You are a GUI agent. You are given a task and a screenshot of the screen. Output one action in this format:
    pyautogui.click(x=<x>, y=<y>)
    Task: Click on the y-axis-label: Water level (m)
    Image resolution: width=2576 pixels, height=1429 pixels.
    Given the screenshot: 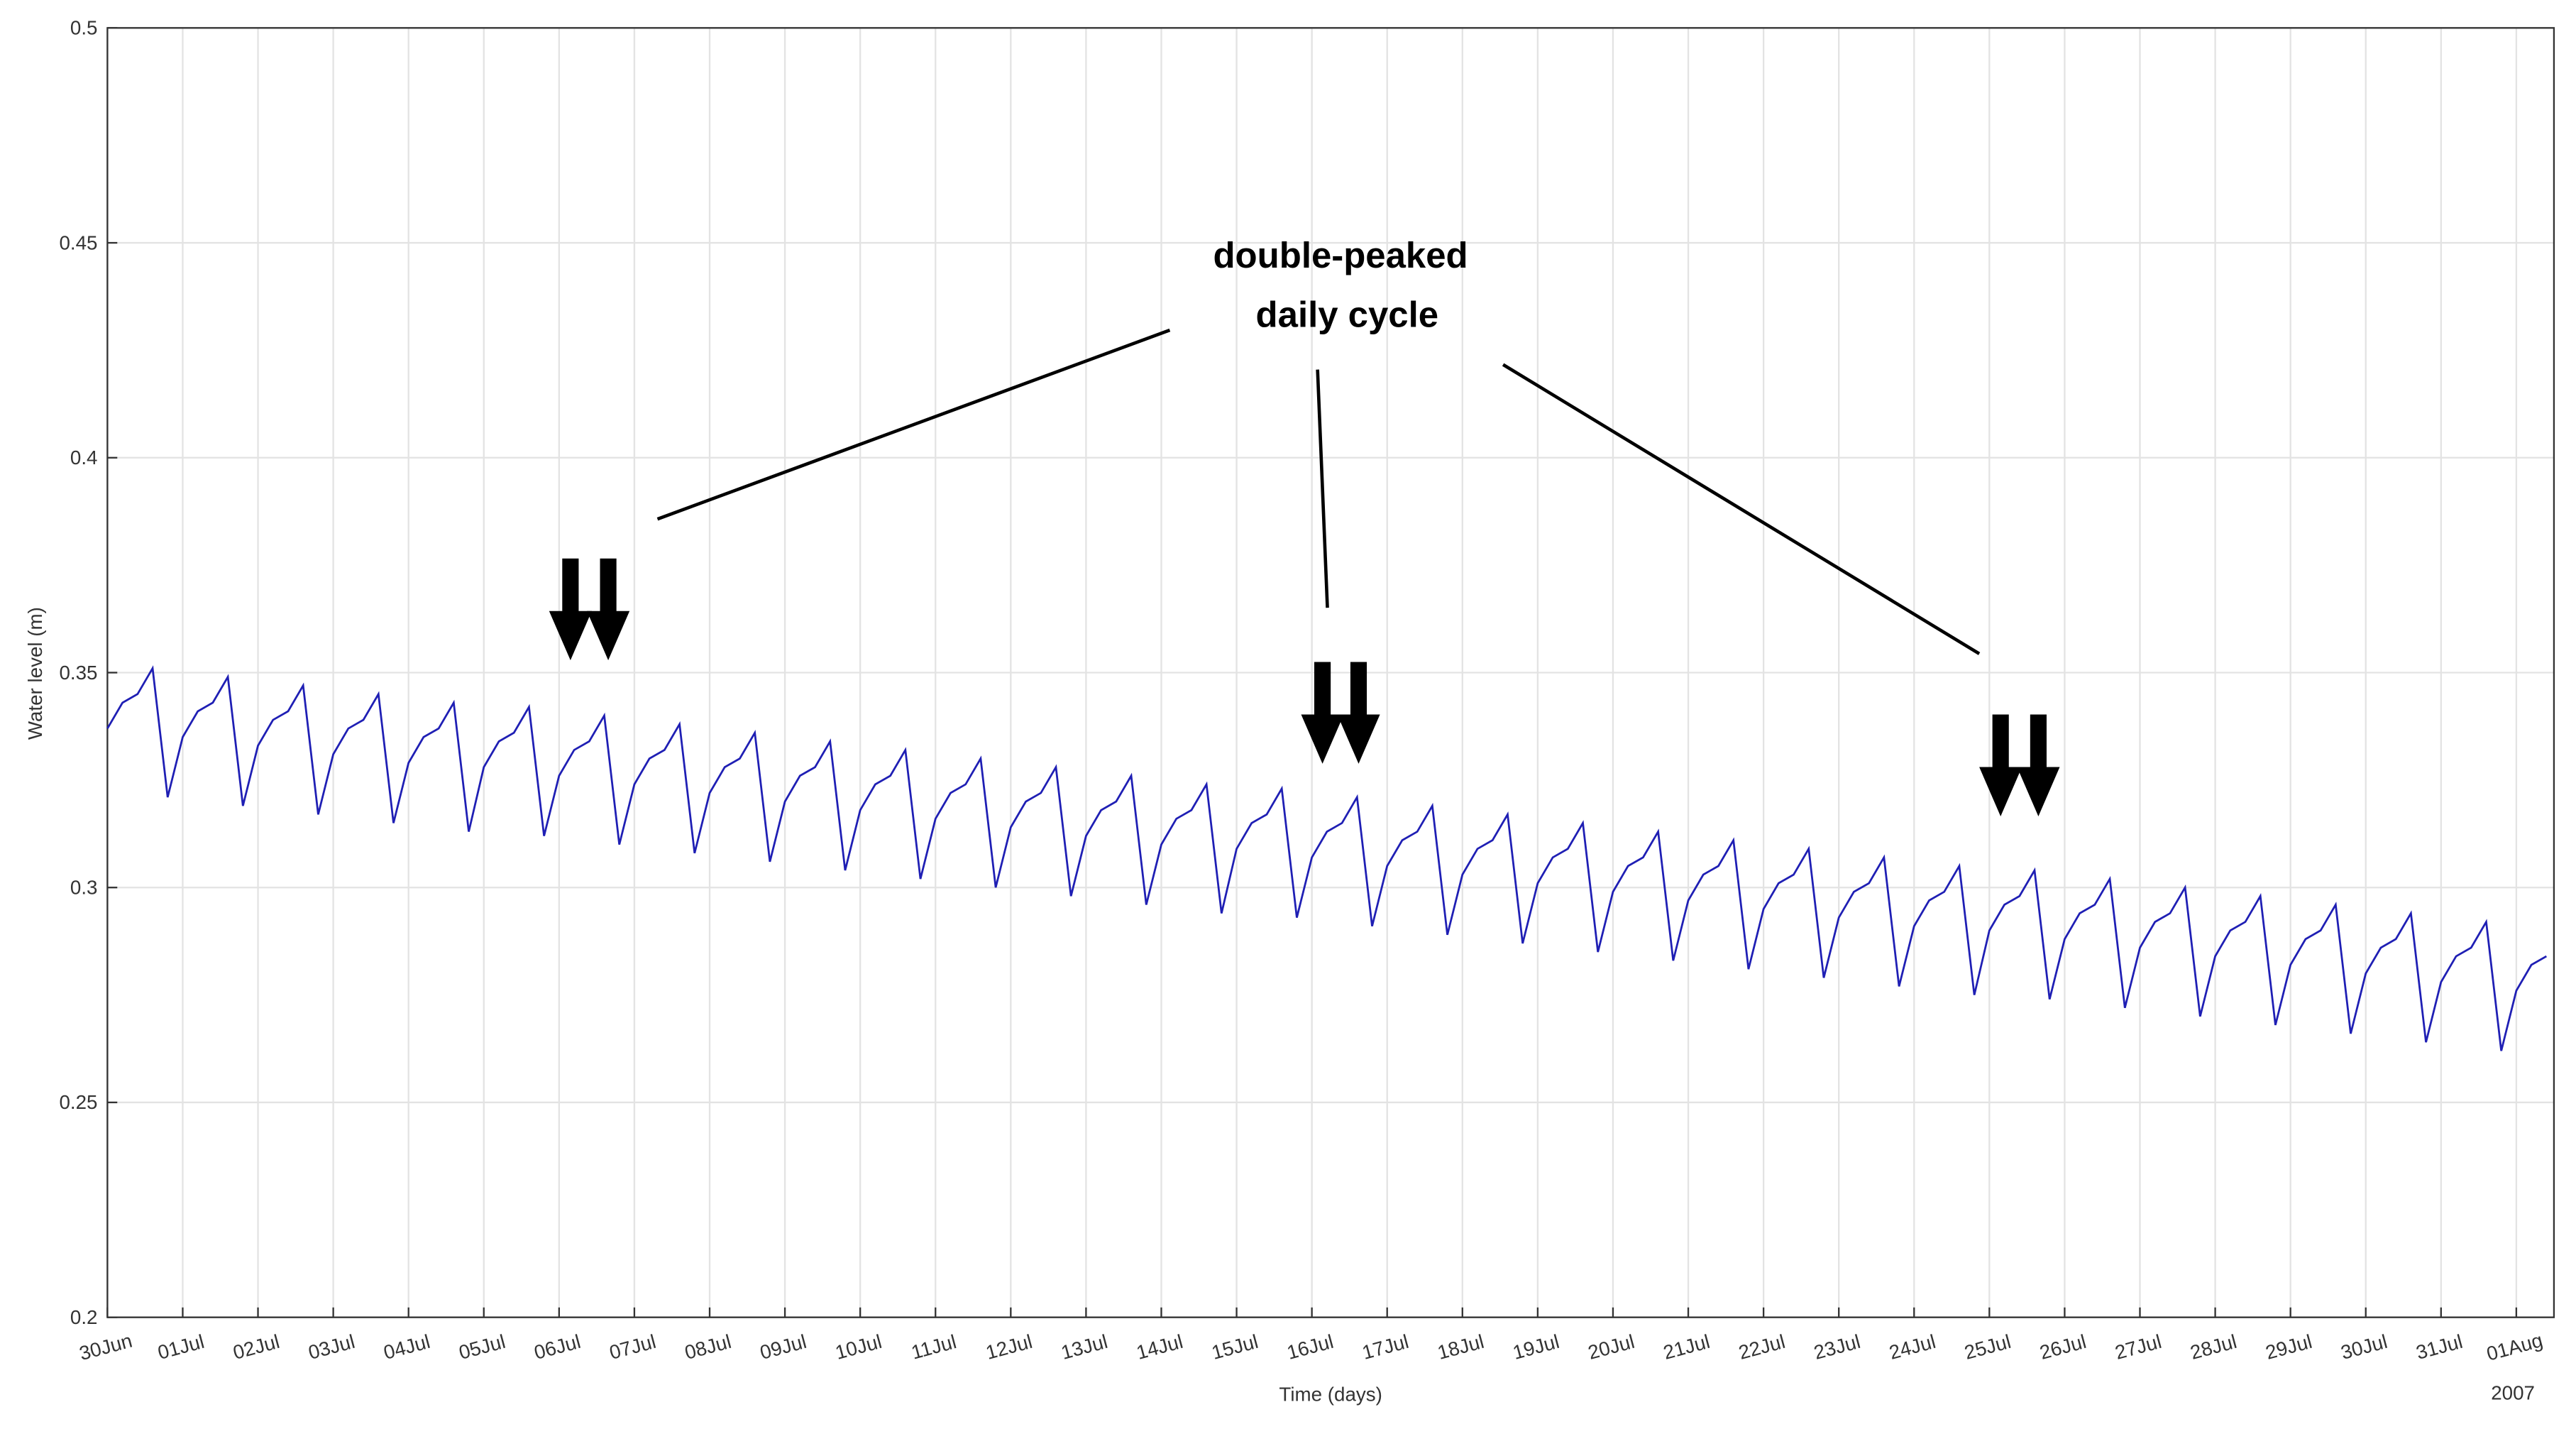 What is the action you would take?
    pyautogui.click(x=35, y=674)
    